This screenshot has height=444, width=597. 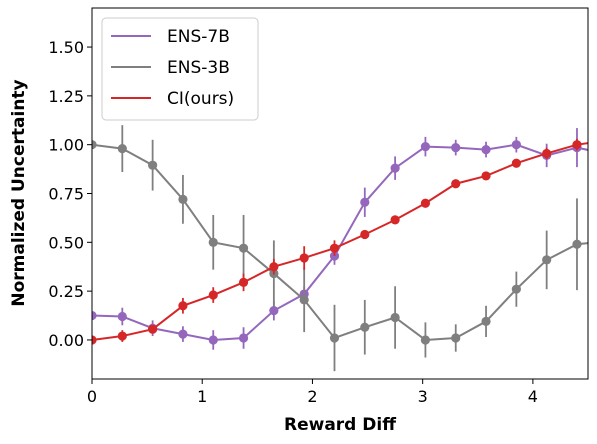 I want to click on legend-label: CI(ours), so click(x=200, y=99).